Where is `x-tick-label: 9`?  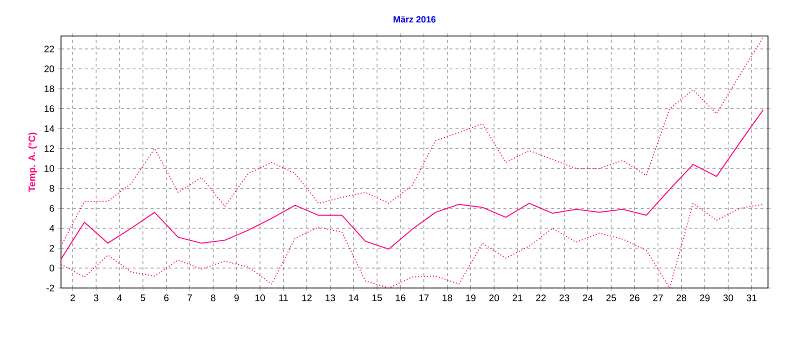
x-tick-label: 9 is located at coordinates (236, 298).